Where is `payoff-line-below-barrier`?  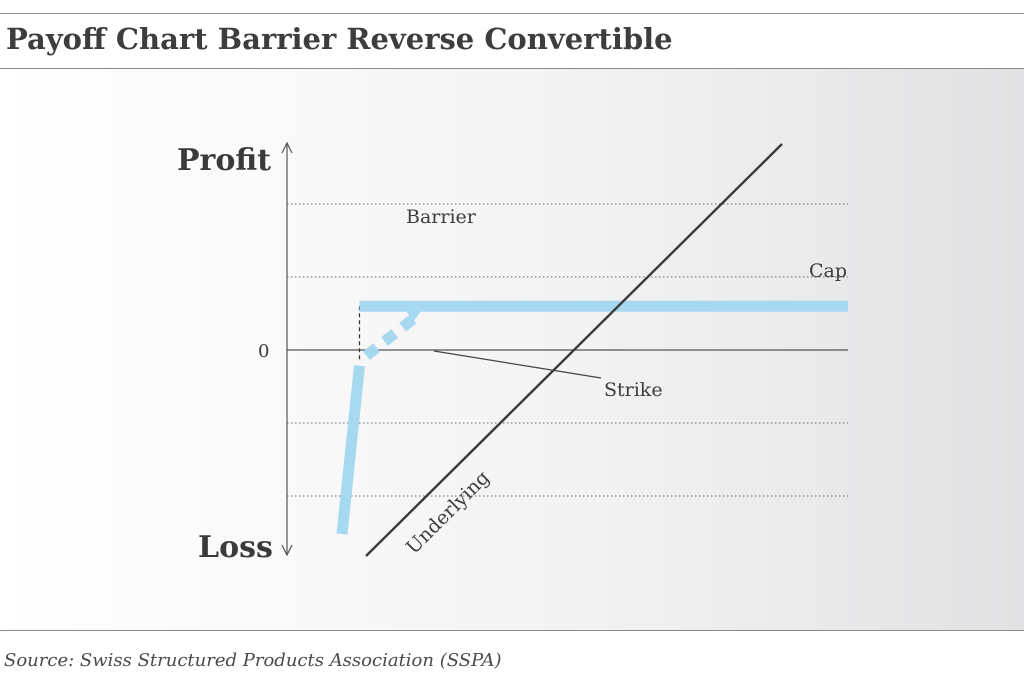
payoff-line-below-barrier is located at coordinates (350, 450).